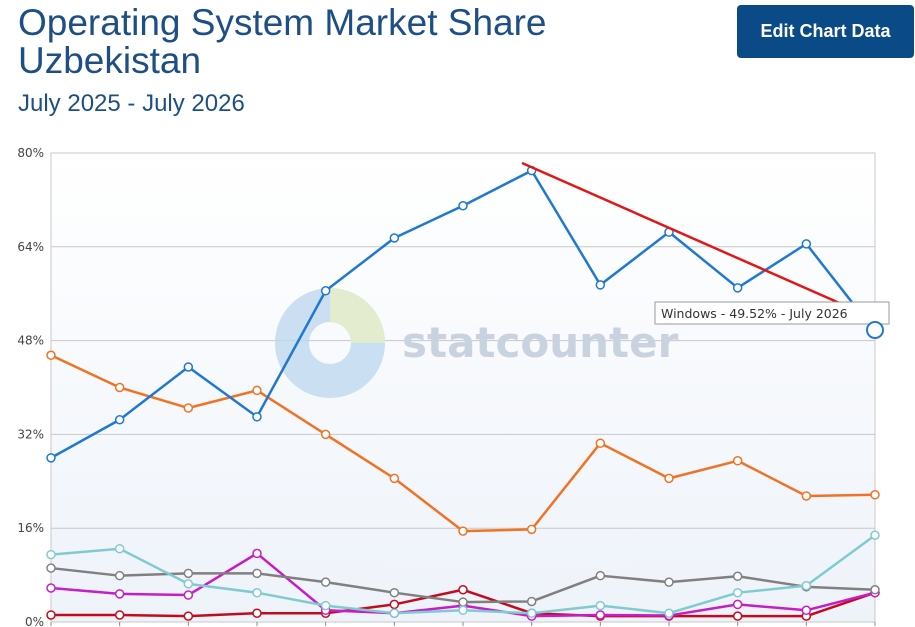 This screenshot has width=915, height=627. I want to click on watermark-logo-accent-icon, so click(356, 316).